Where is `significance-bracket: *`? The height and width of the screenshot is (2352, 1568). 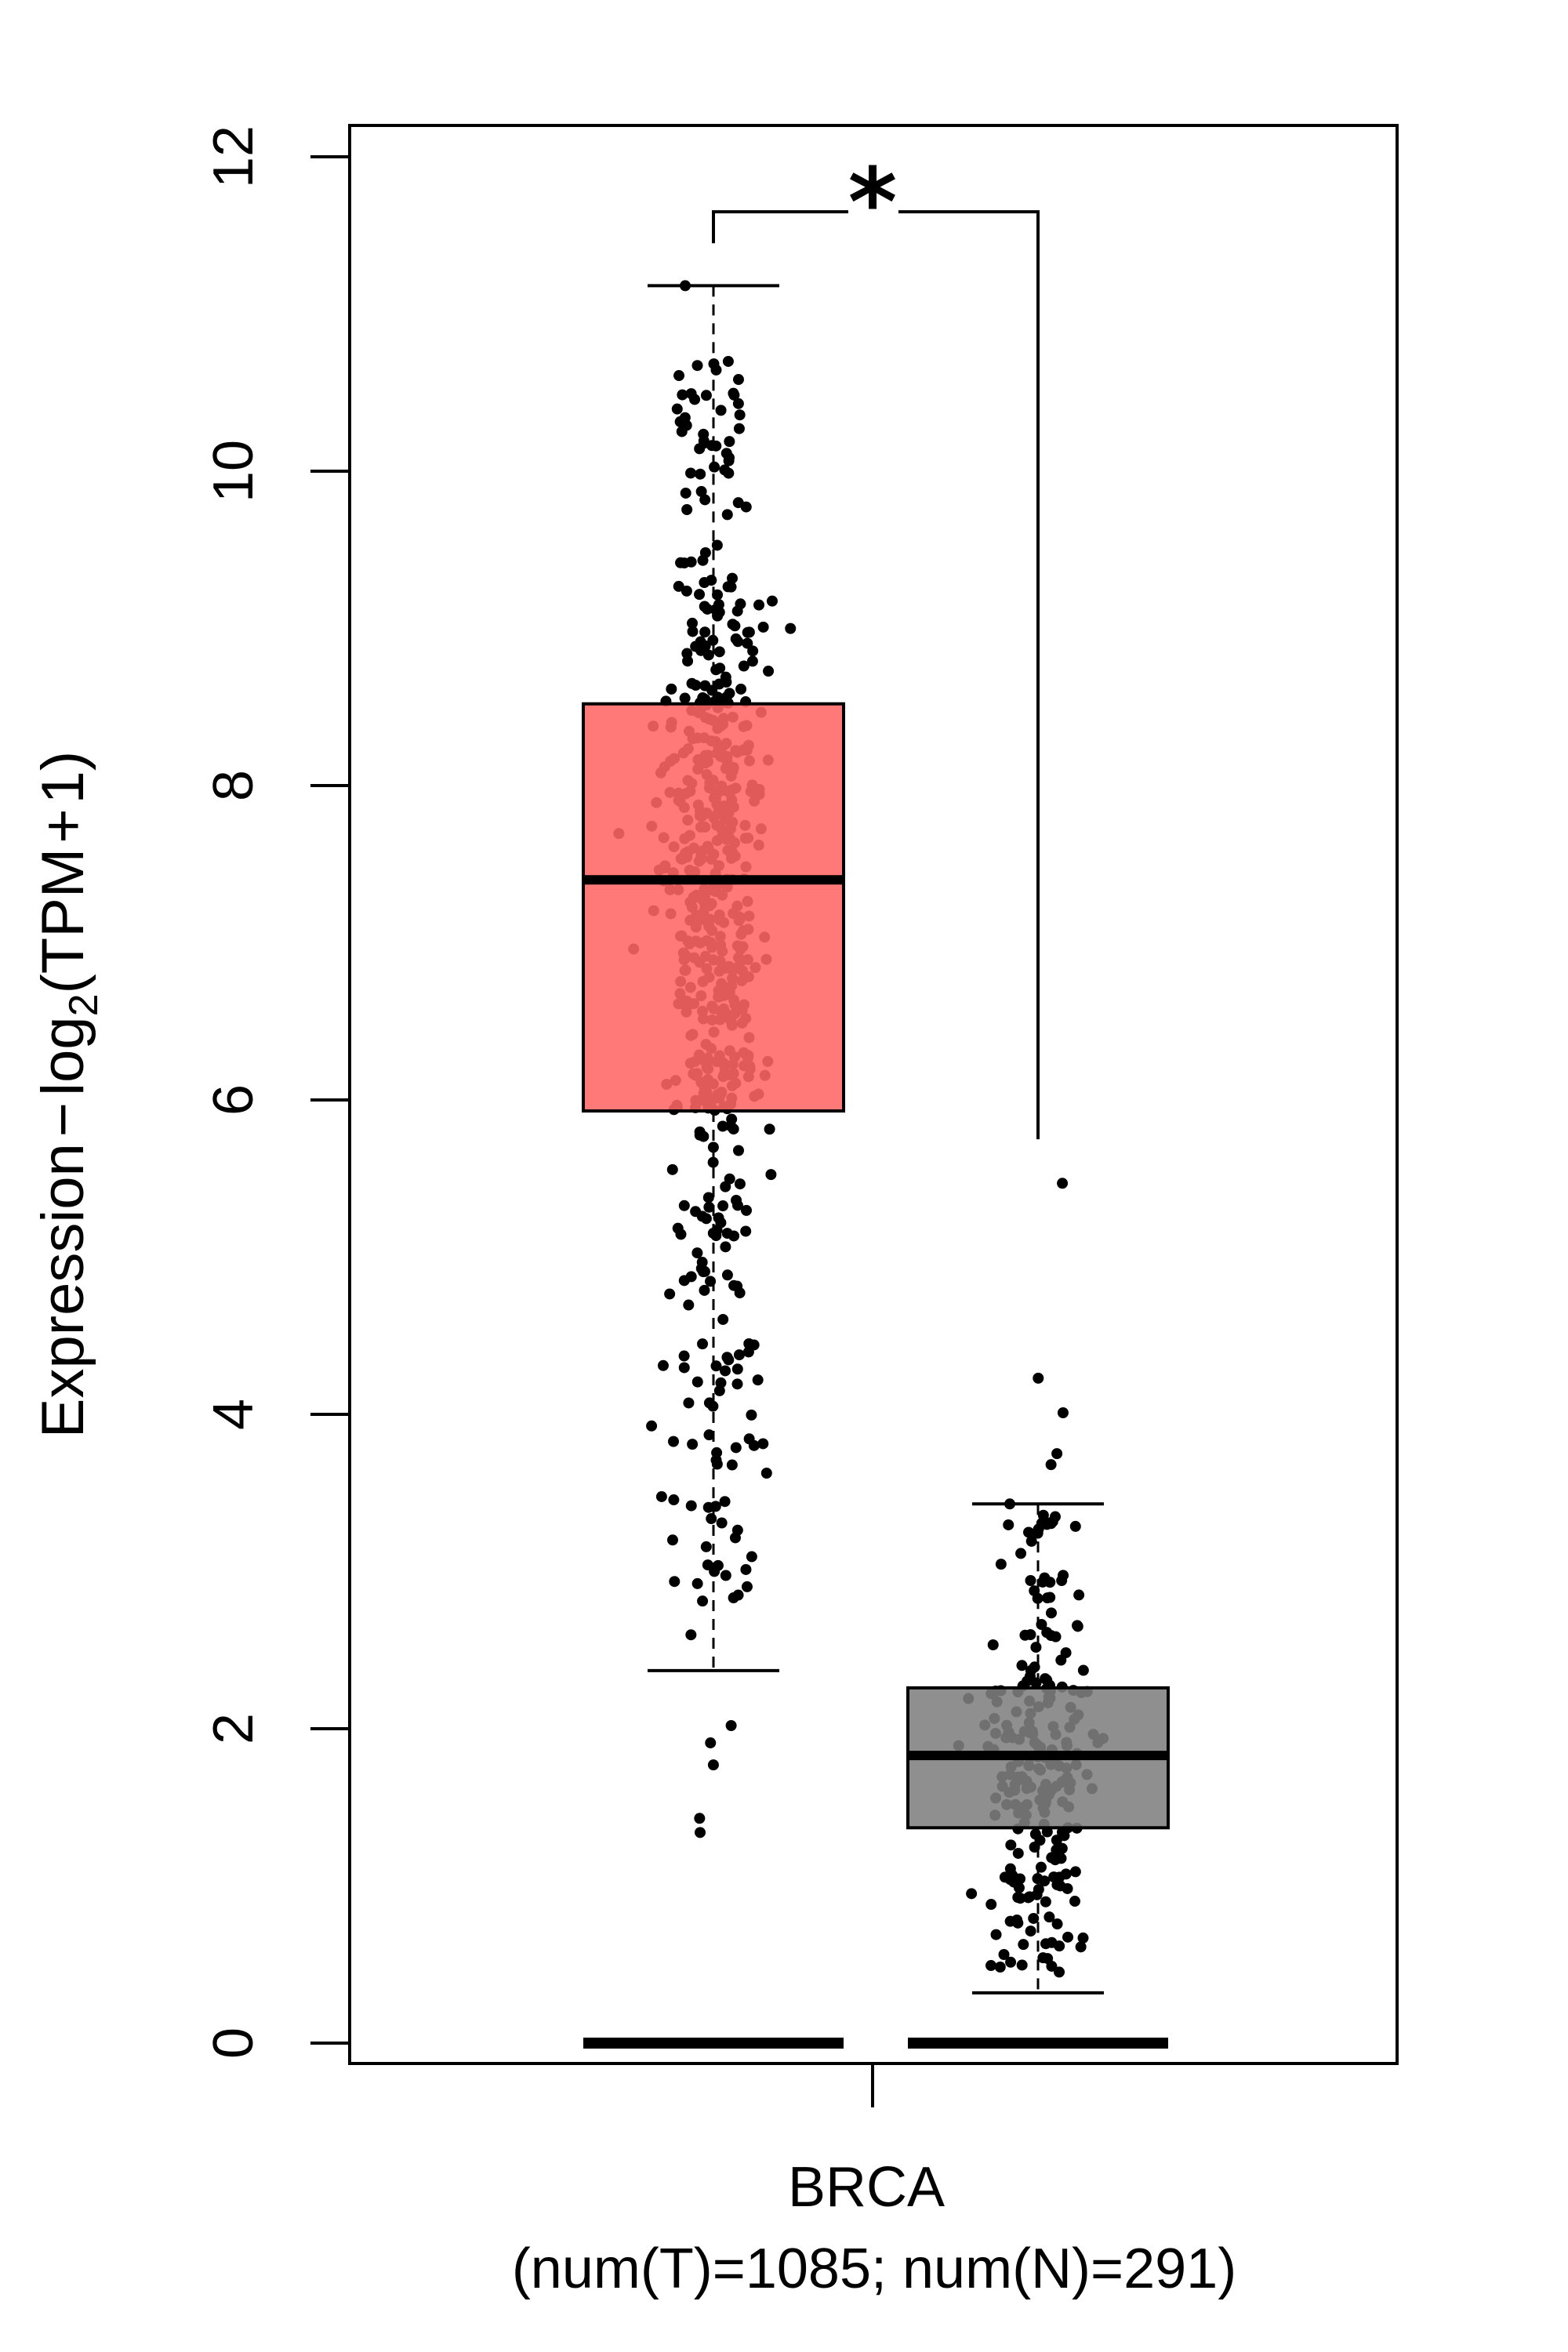
significance-bracket: * is located at coordinates (876, 644).